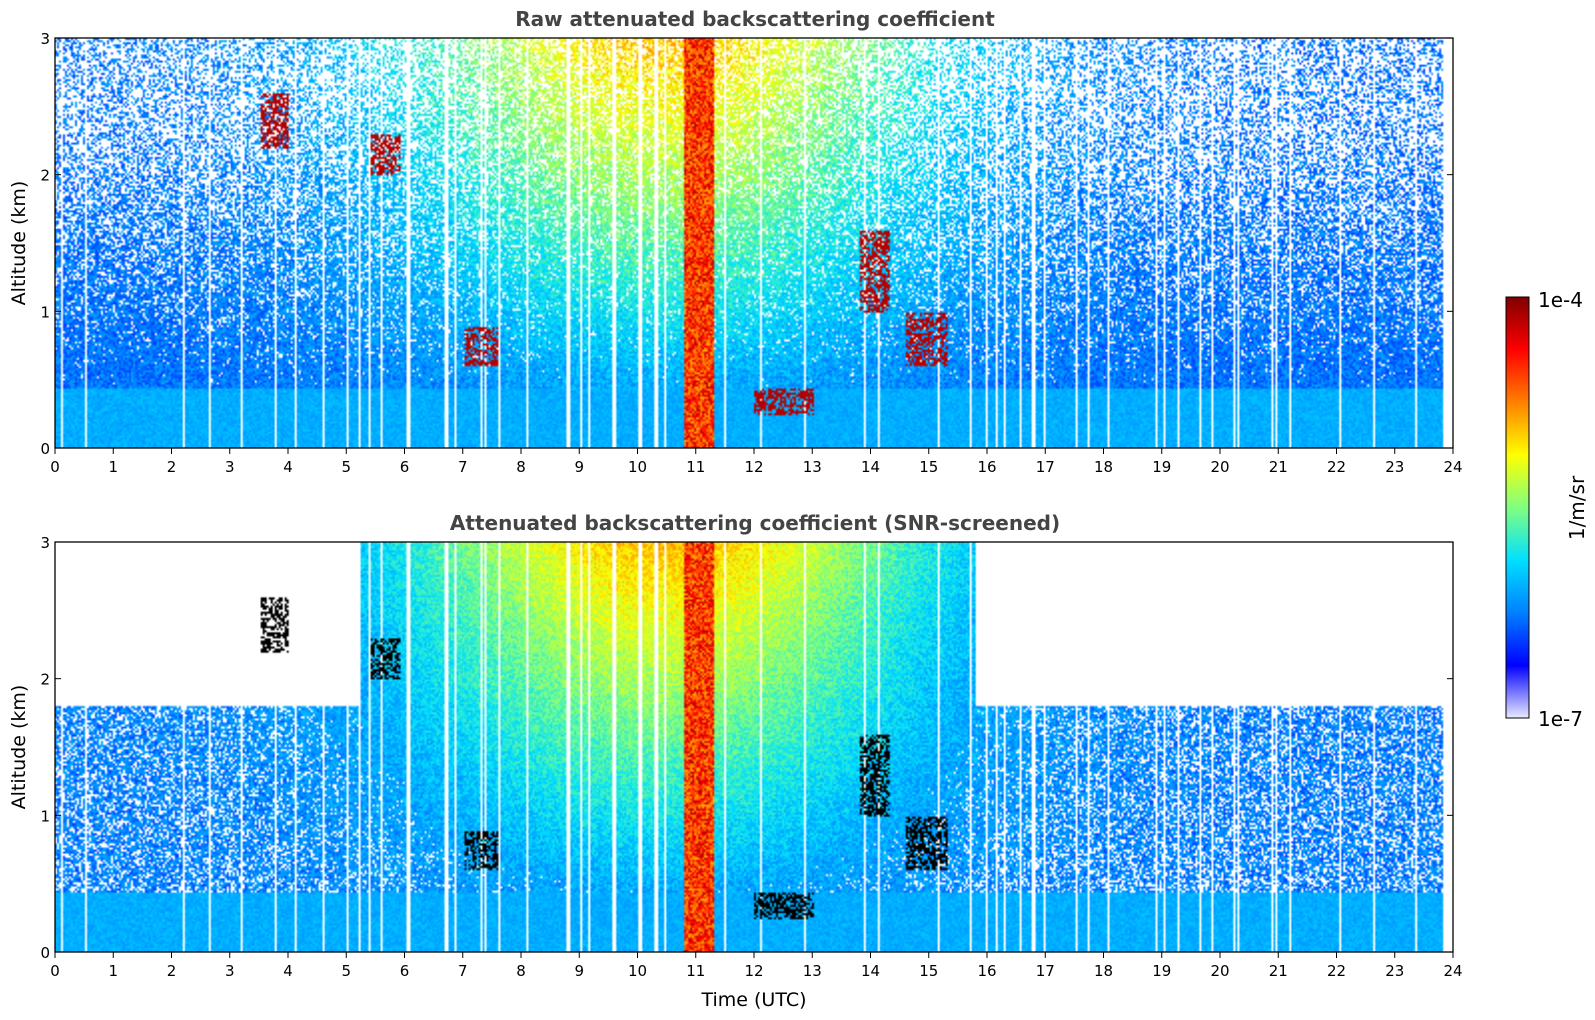 This screenshot has height=1020, width=1595. I want to click on raw-x-tick-label: 16, so click(986, 467).